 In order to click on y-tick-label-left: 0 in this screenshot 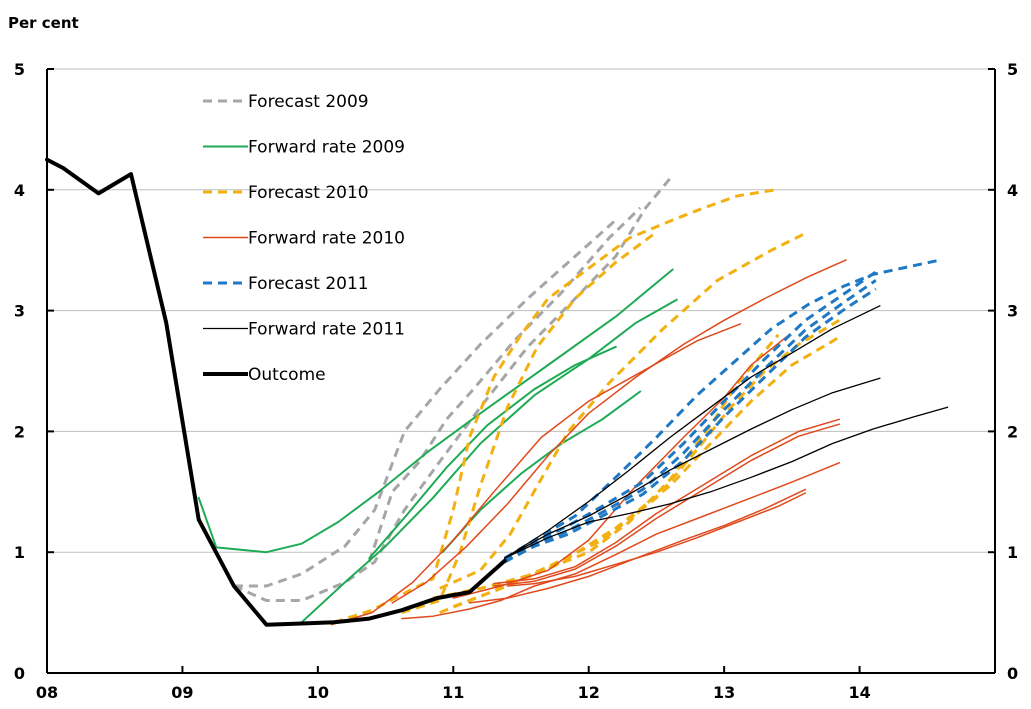, I will do `click(19, 673)`.